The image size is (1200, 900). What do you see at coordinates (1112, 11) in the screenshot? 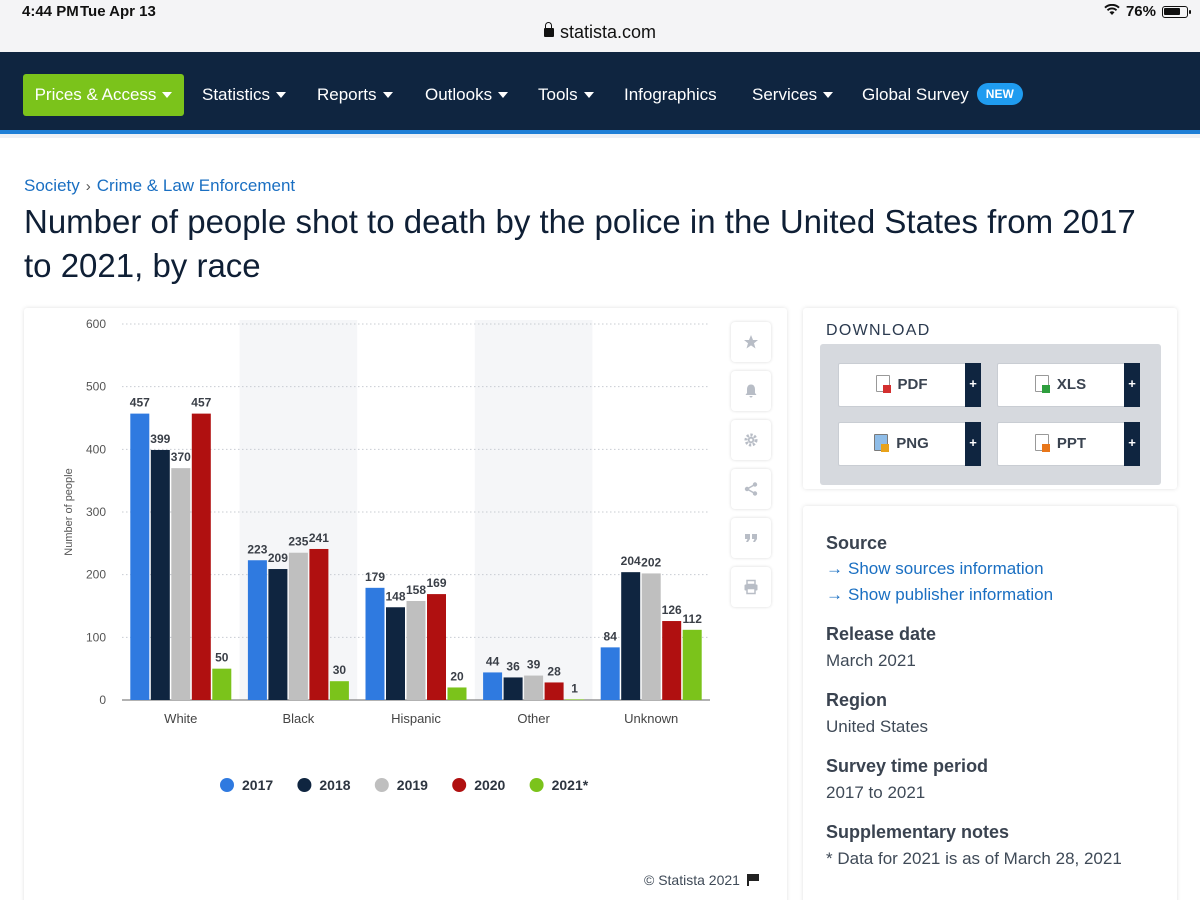
I see `wifi-icon` at bounding box center [1112, 11].